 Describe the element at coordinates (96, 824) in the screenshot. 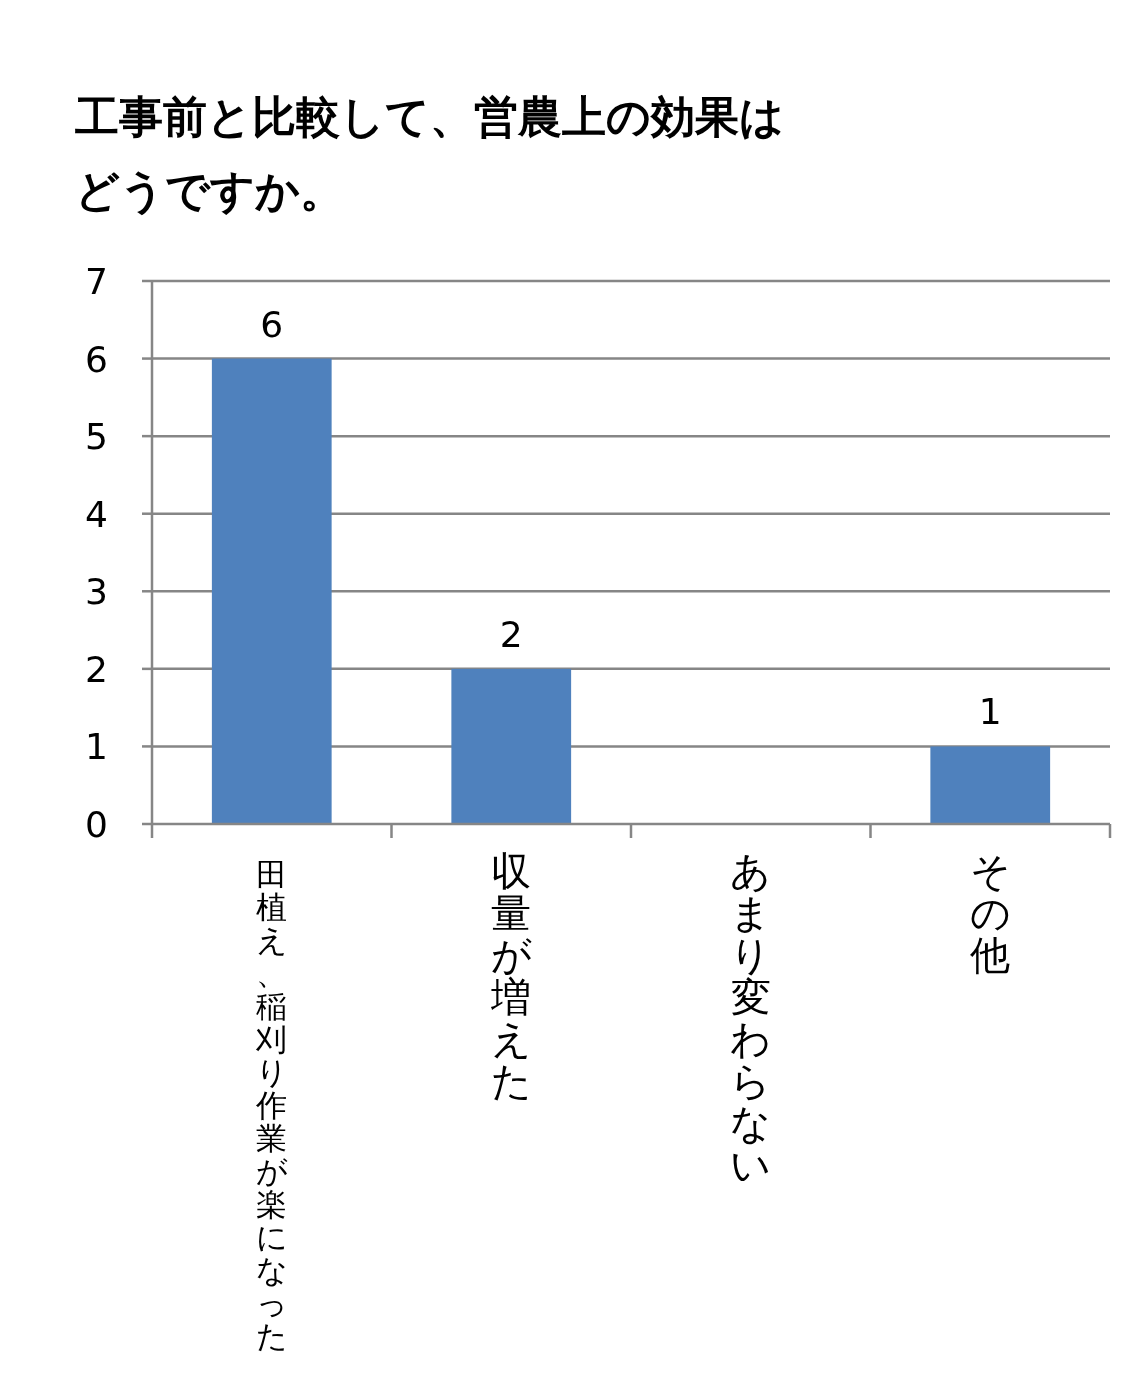

I see `y-tick-label: 0` at that location.